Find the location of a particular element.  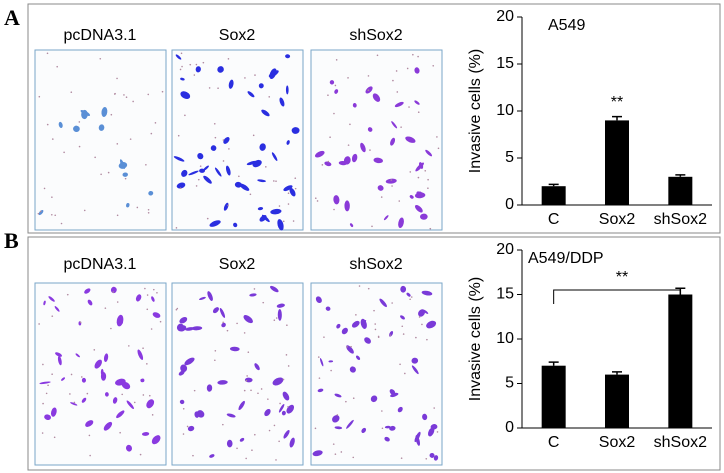

x-tick-label: shSox2 is located at coordinates (680, 442).